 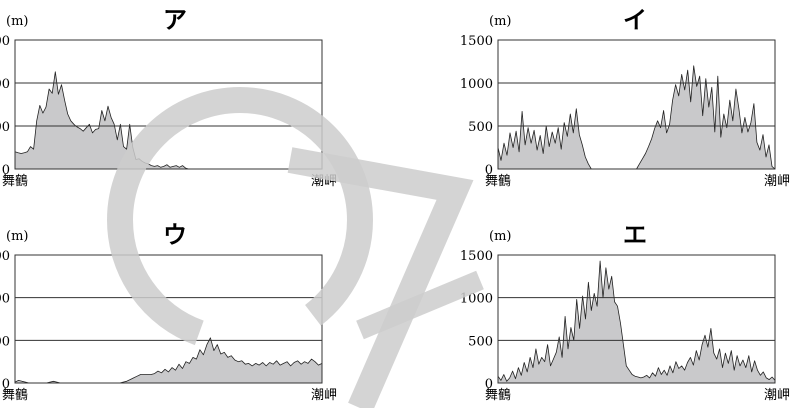 I want to click on watermark-letter-bar, so click(x=420, y=305).